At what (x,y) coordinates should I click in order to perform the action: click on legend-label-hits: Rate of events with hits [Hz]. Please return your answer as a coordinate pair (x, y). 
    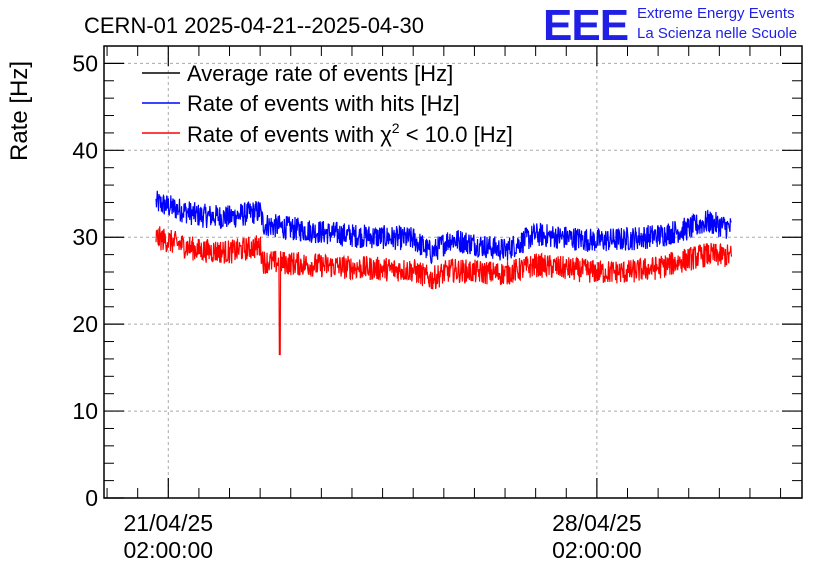
    Looking at the image, I should click on (323, 103).